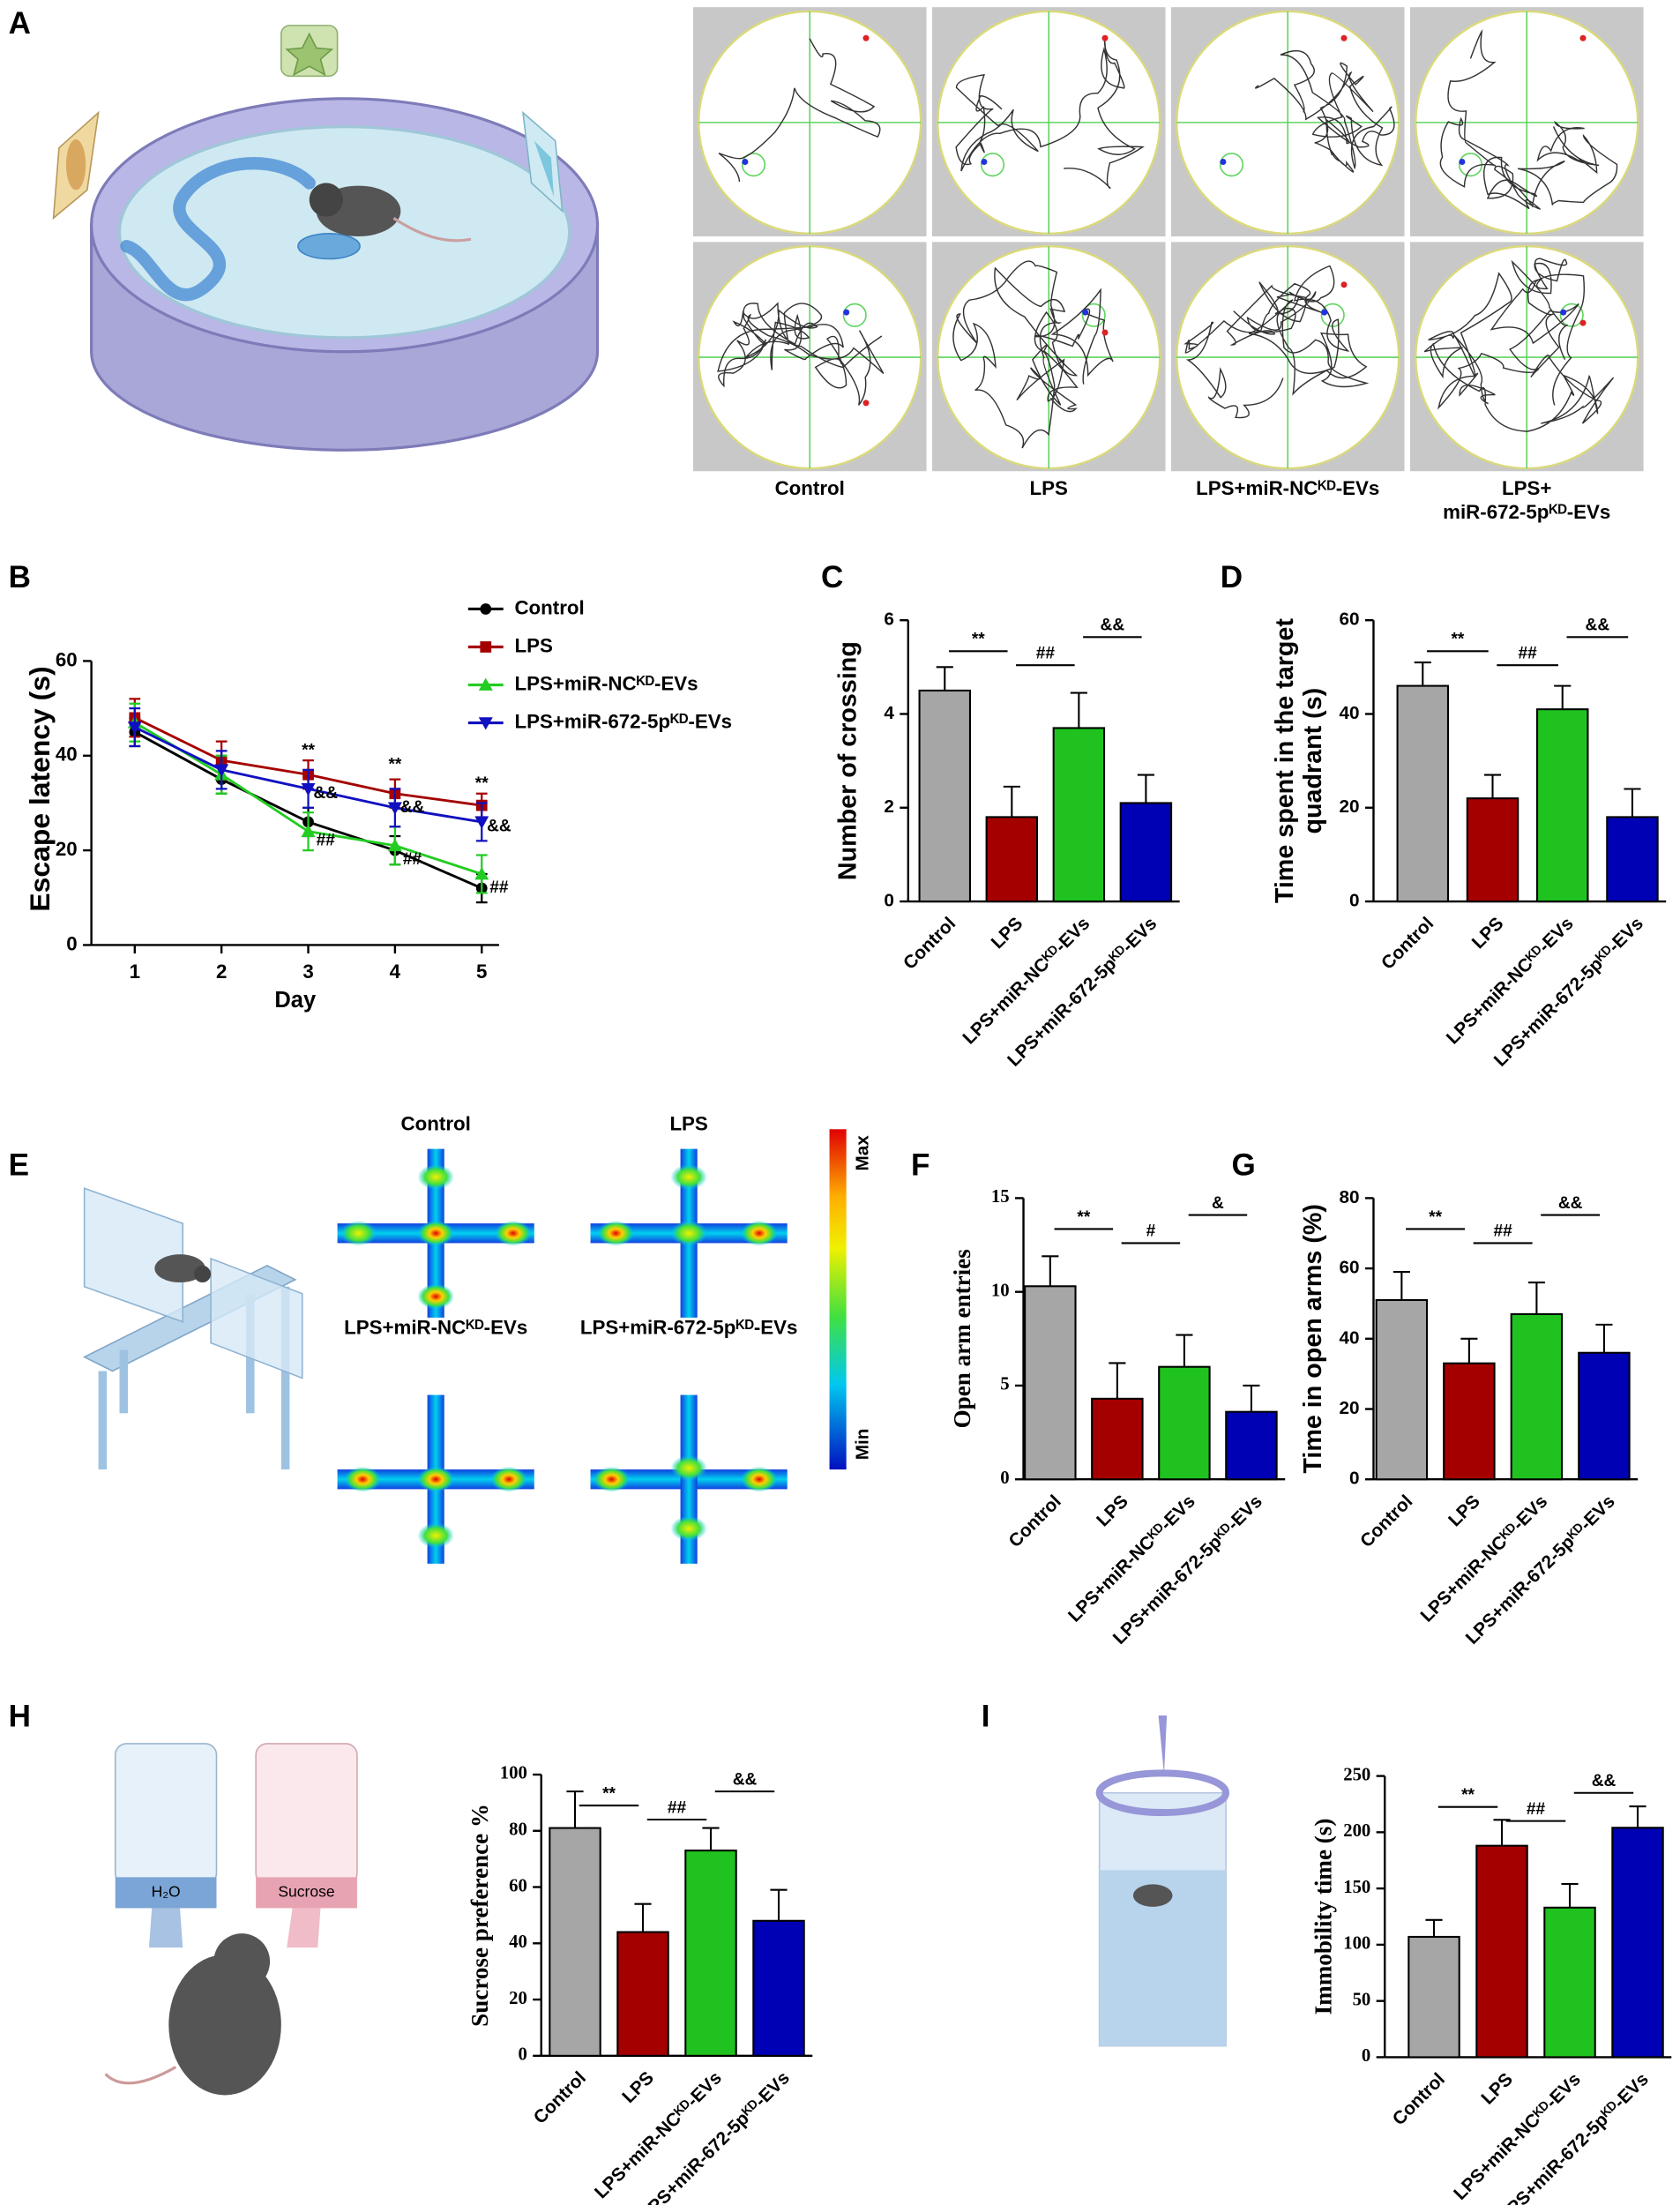 Image resolution: width=1680 pixels, height=2205 pixels. I want to click on bottle-label: H₂O, so click(166, 1892).